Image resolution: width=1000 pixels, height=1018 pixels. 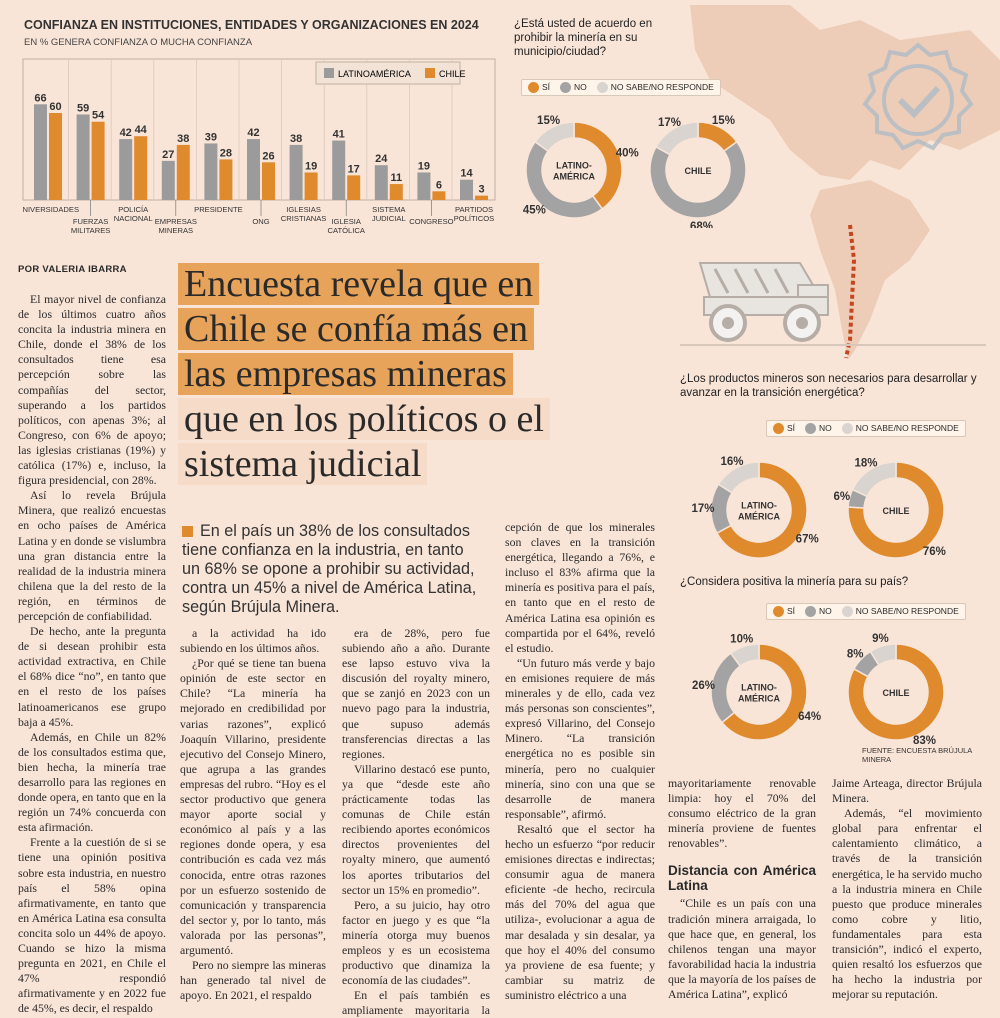 I want to click on mining-truck-icon, so click(x=763, y=302).